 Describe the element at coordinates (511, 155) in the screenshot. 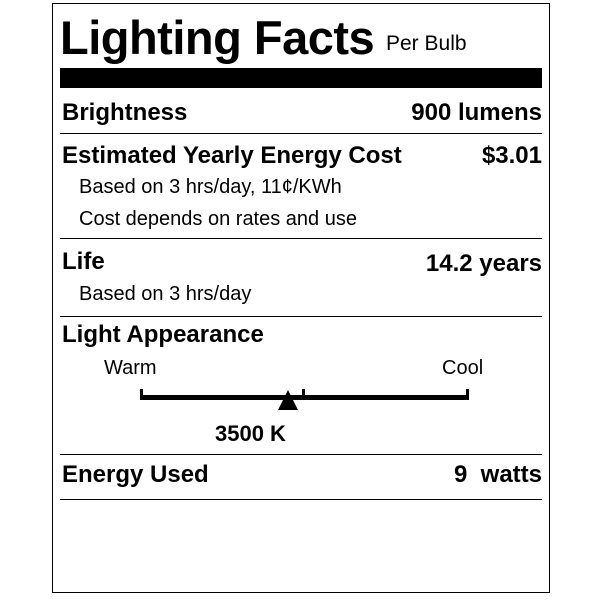

I see `energy-cost-value: $3.01` at that location.